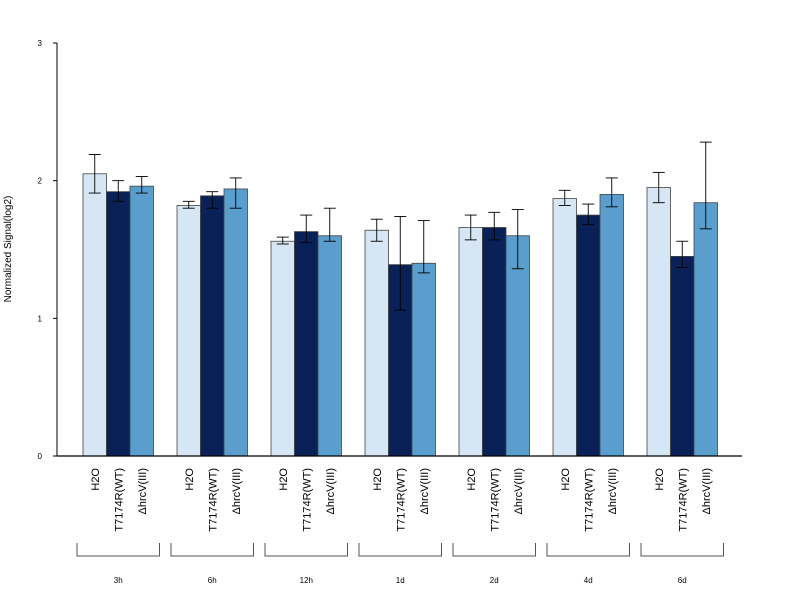 This screenshot has width=800, height=600. Describe the element at coordinates (48, 250) in the screenshot. I see `y-axis: 0 1 2 3` at that location.